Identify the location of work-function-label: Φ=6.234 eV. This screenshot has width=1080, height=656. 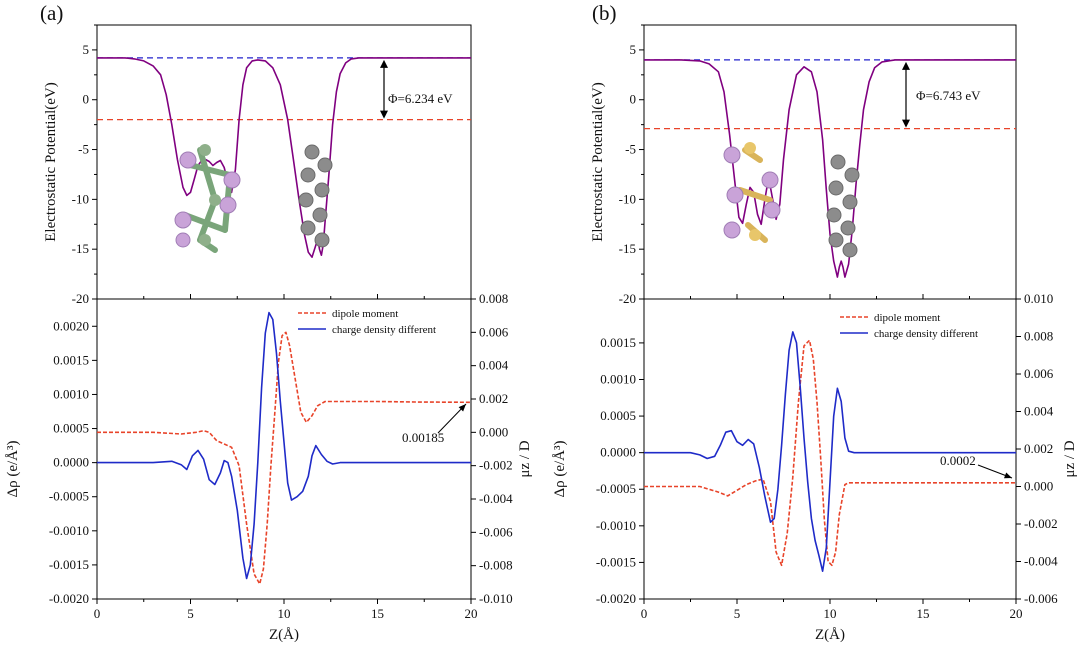
(420, 98).